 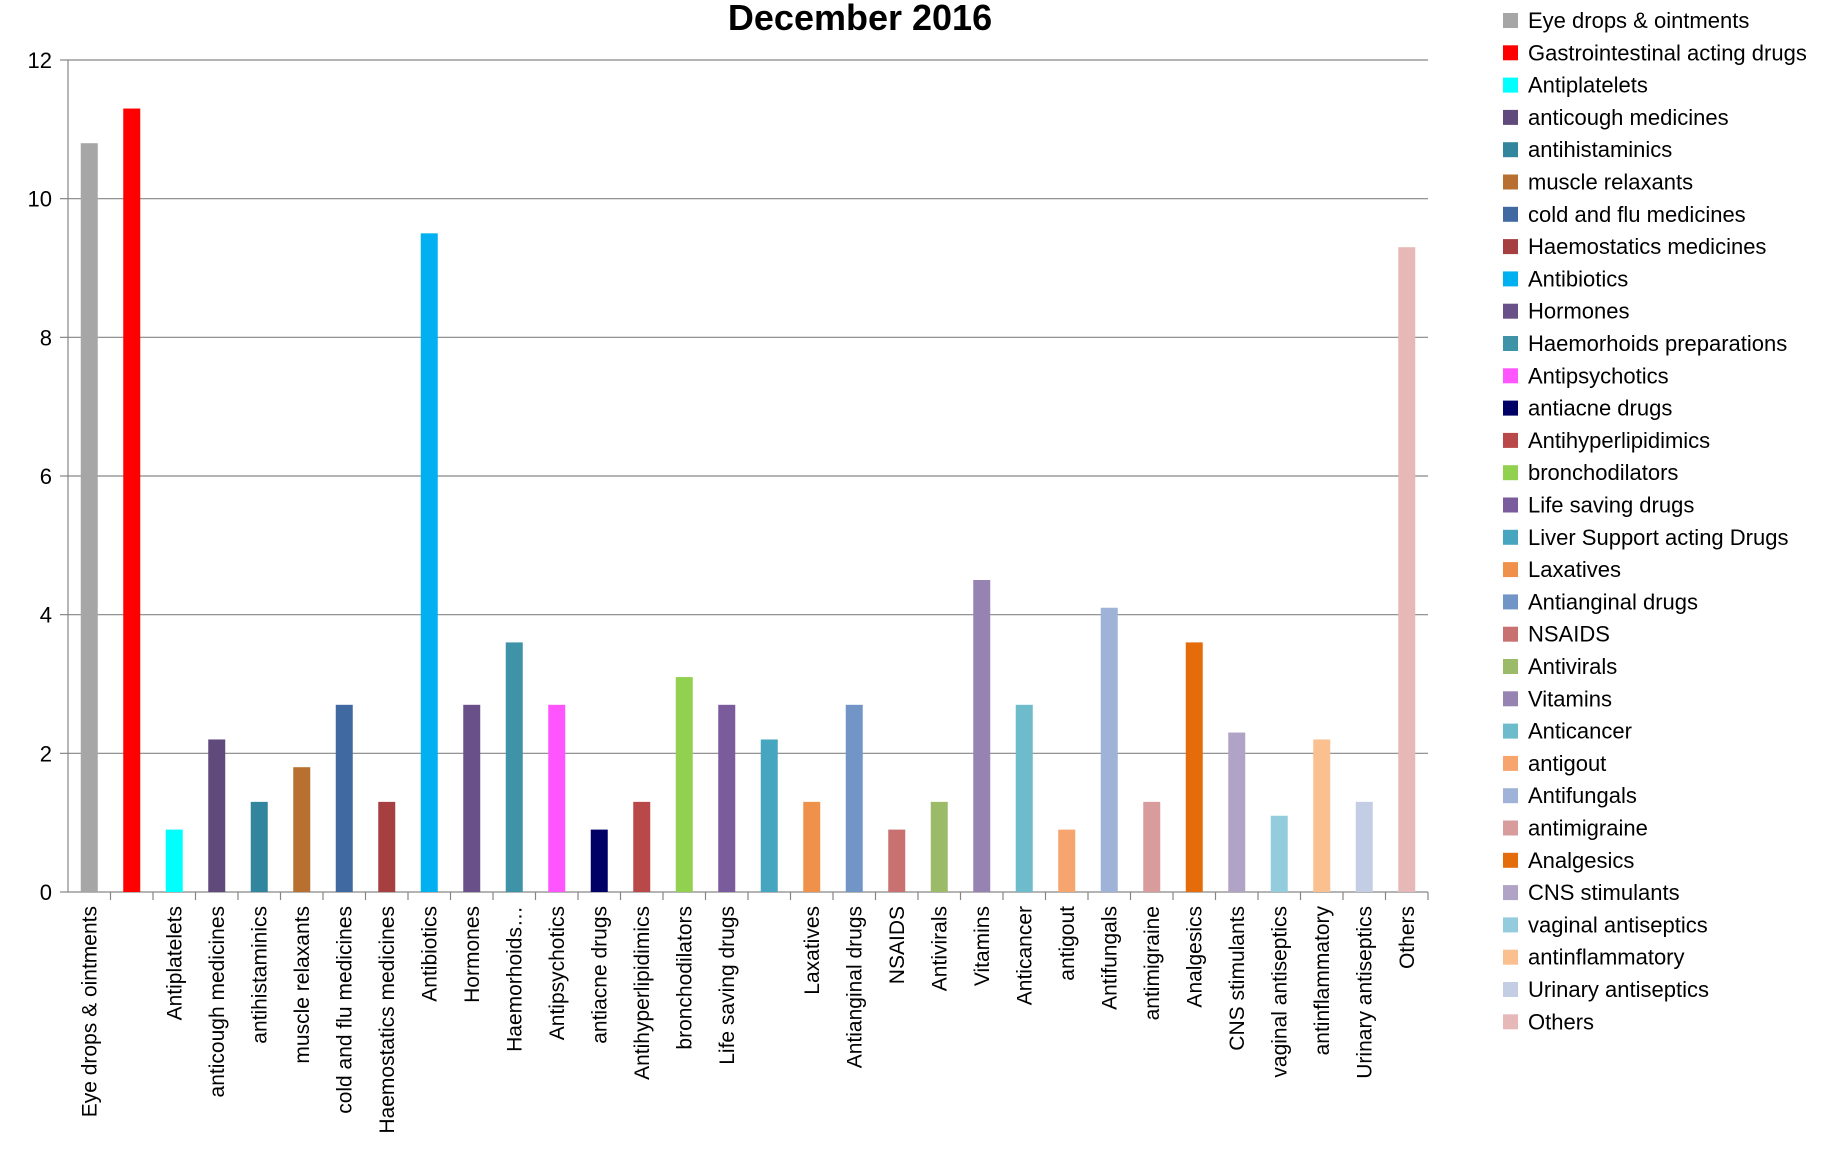 What do you see at coordinates (1624, 214) in the screenshot?
I see `legend-item: cold and flu medicines` at bounding box center [1624, 214].